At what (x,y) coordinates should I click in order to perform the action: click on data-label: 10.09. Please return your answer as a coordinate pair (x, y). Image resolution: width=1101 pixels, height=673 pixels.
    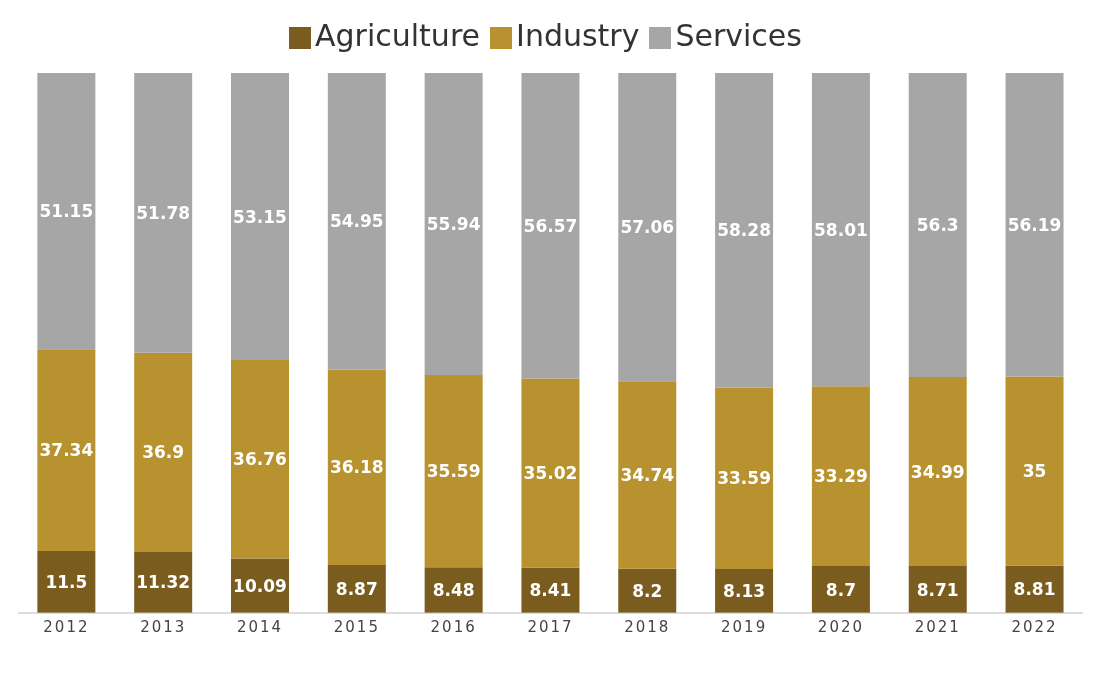
    Looking at the image, I should click on (260, 585).